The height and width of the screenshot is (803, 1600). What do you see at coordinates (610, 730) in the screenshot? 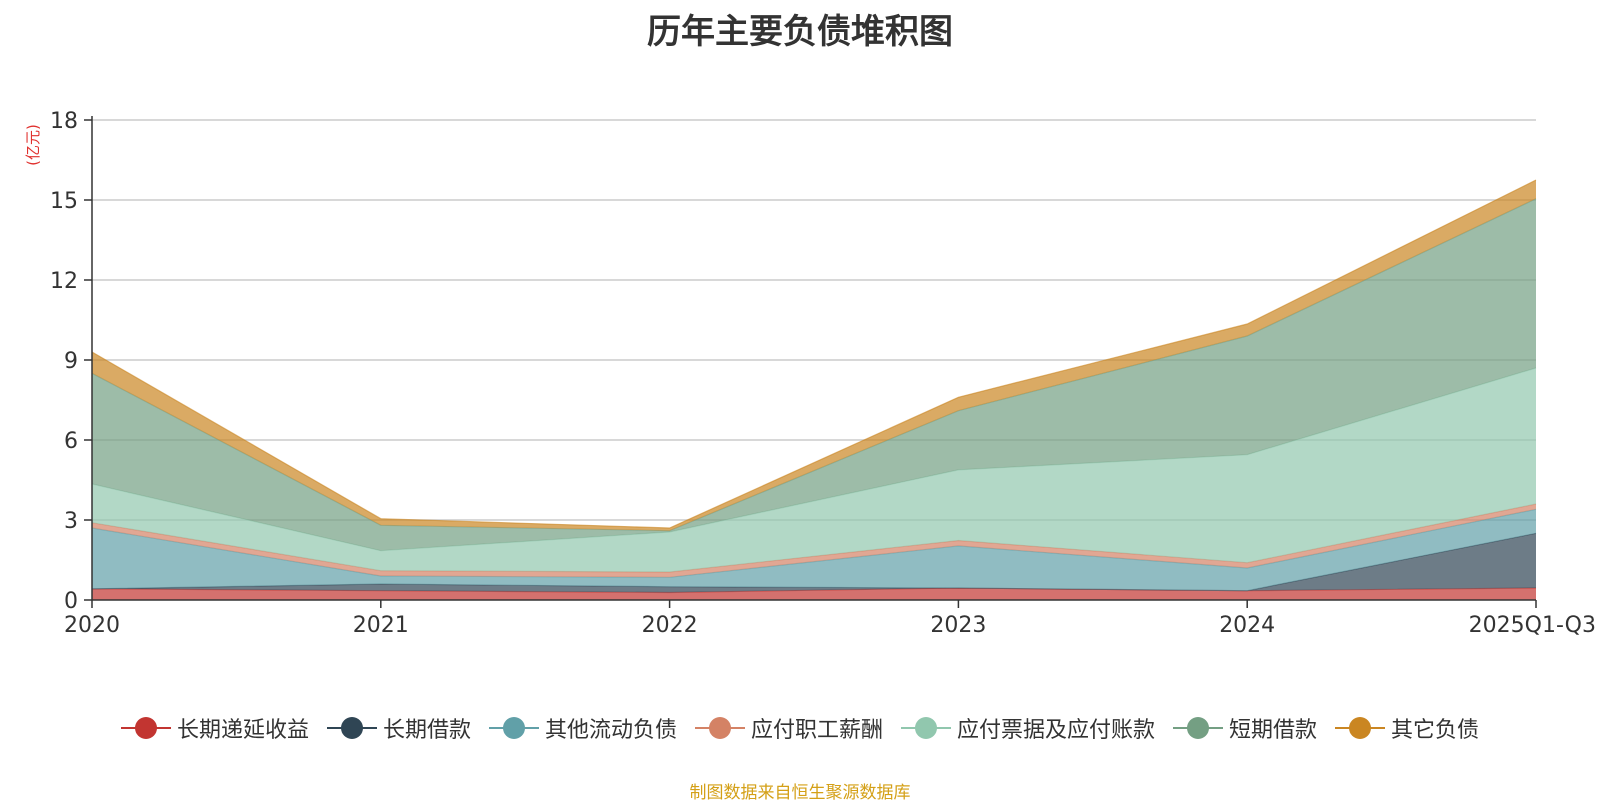
I see `legend-label: 其他流动负债` at bounding box center [610, 730].